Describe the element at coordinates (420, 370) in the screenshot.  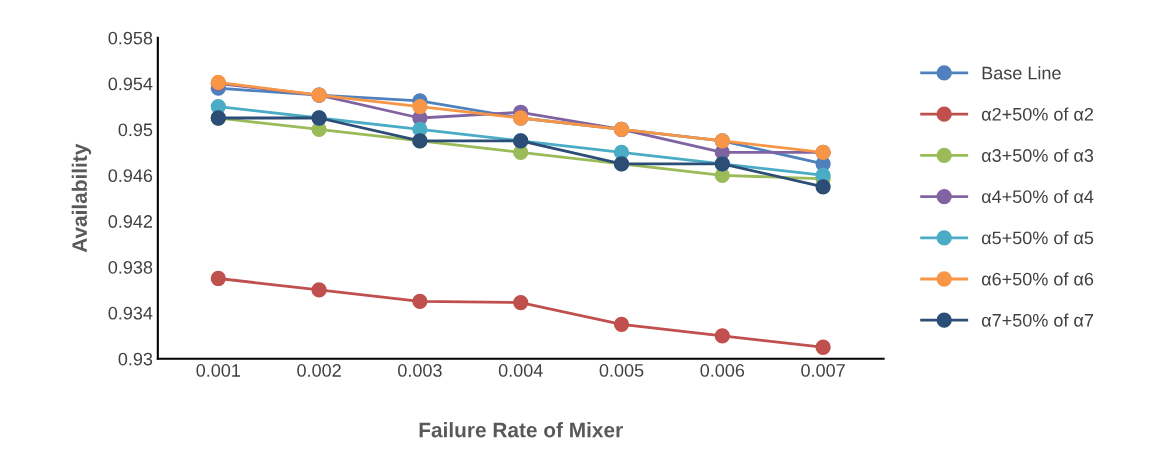
I see `x-tick-label: 0.003` at that location.